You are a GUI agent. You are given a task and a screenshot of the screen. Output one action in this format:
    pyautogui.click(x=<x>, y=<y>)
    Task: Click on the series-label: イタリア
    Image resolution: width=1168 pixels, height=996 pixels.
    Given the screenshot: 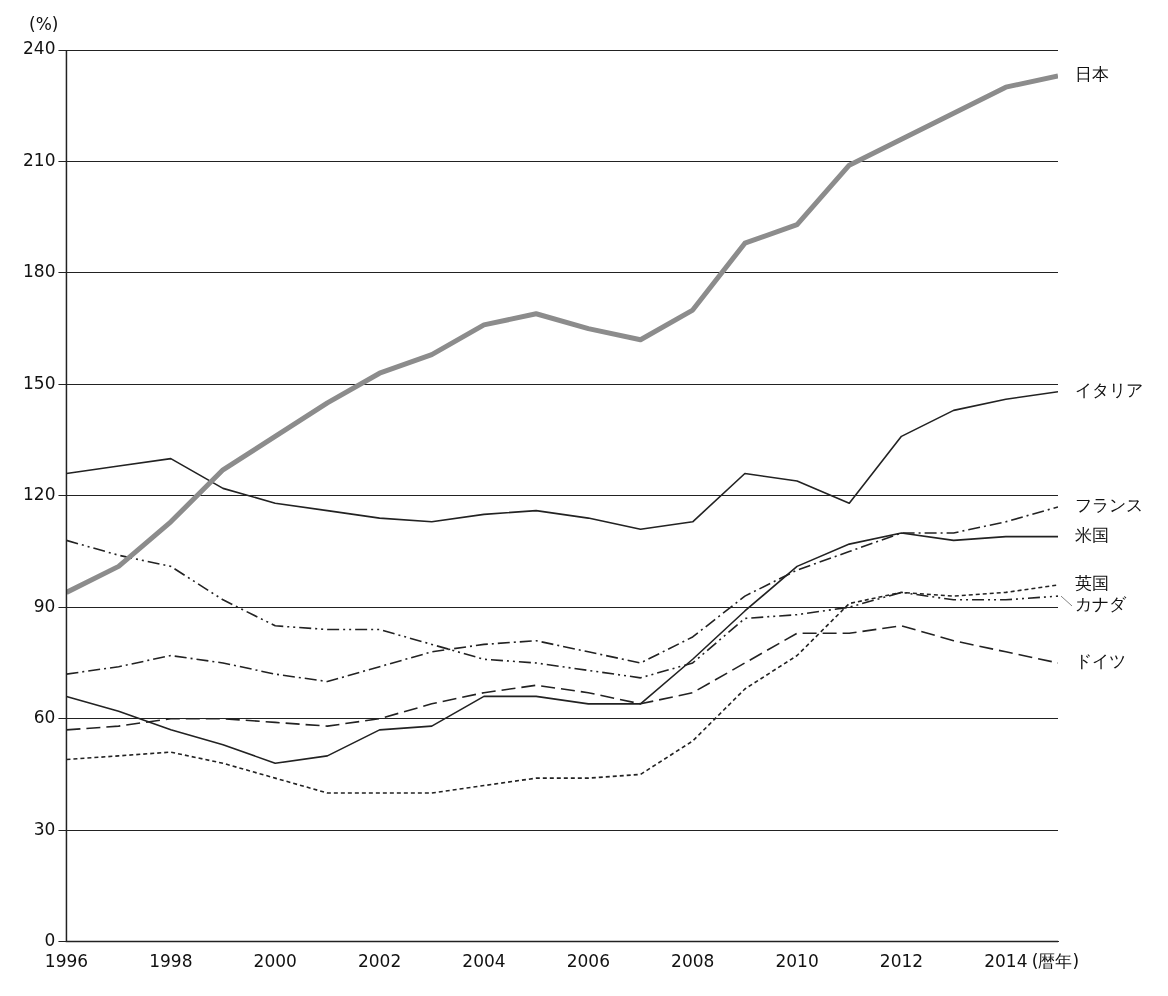 What is the action you would take?
    pyautogui.click(x=1109, y=390)
    